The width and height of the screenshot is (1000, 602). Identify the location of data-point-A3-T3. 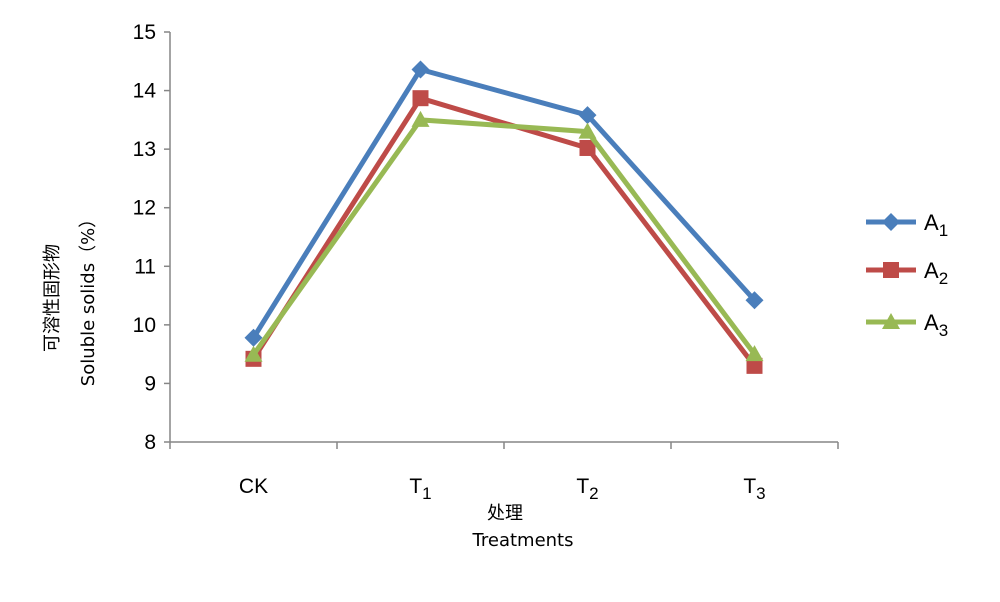
(754, 353).